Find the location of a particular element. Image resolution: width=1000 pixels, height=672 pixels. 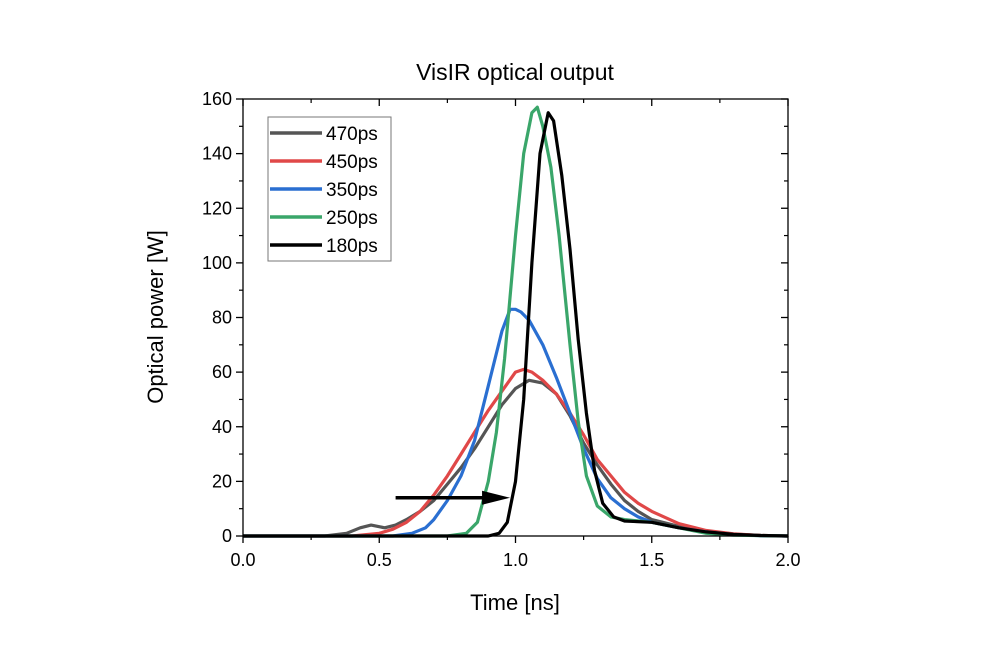

legend-label: 250ps is located at coordinates (352, 218).